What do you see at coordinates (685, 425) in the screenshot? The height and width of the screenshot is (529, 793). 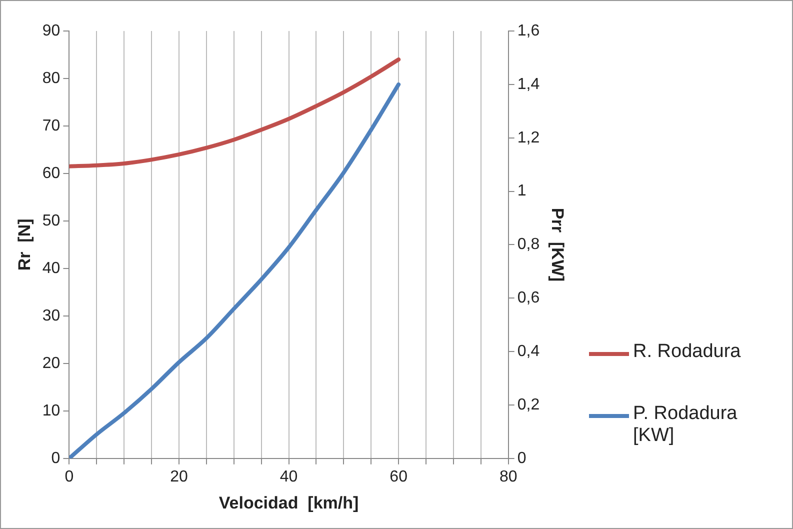 I see `legend-label: P. Rodadura [KW]` at bounding box center [685, 425].